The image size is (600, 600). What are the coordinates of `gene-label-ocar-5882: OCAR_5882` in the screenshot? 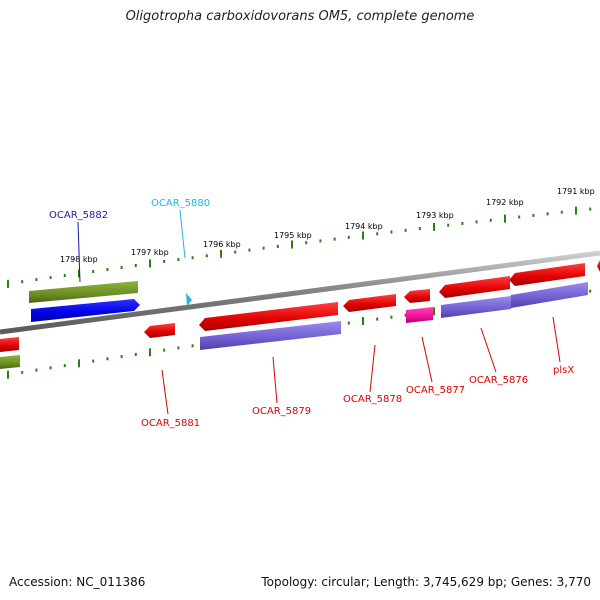 It's located at (78, 215).